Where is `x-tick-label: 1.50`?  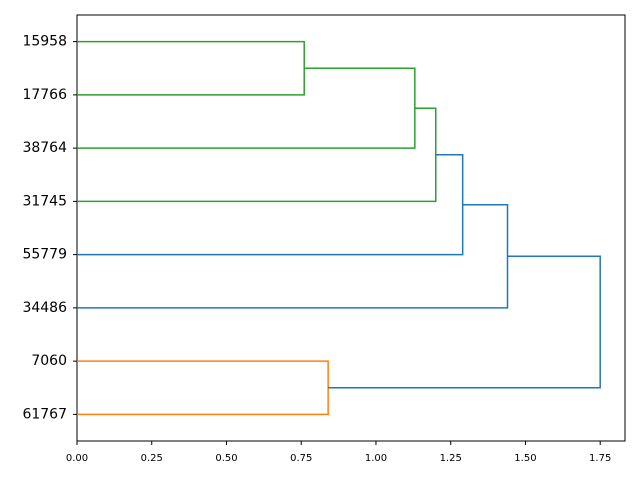
x-tick-label: 1.50 is located at coordinates (525, 458).